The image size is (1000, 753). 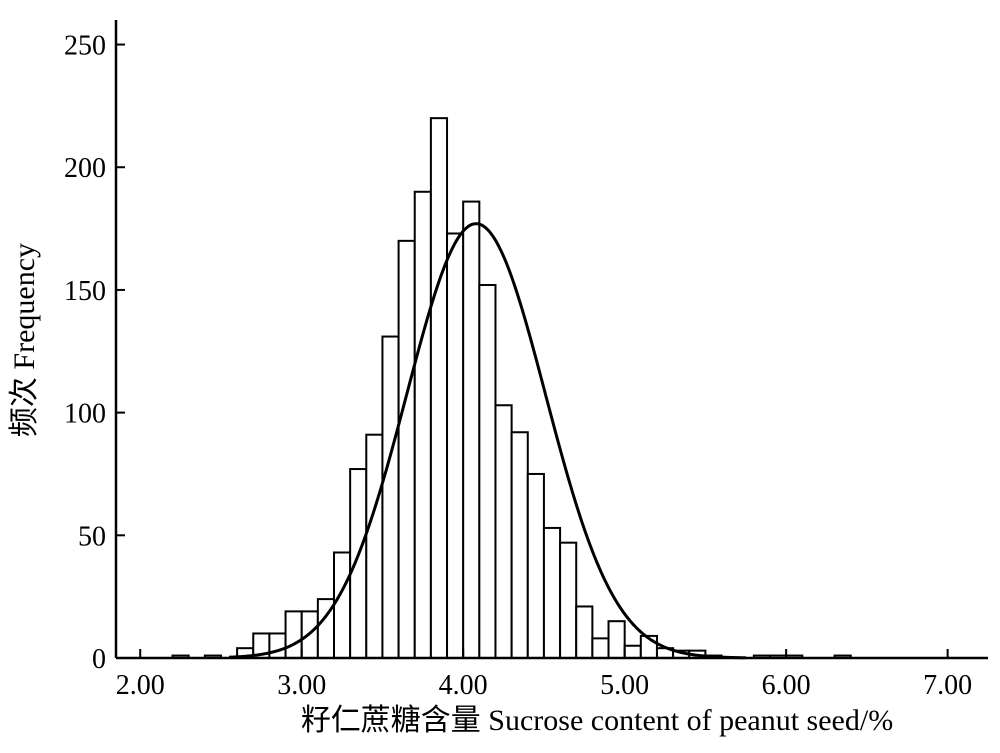 I want to click on x-tick-label: 3.00, so click(x=301, y=685).